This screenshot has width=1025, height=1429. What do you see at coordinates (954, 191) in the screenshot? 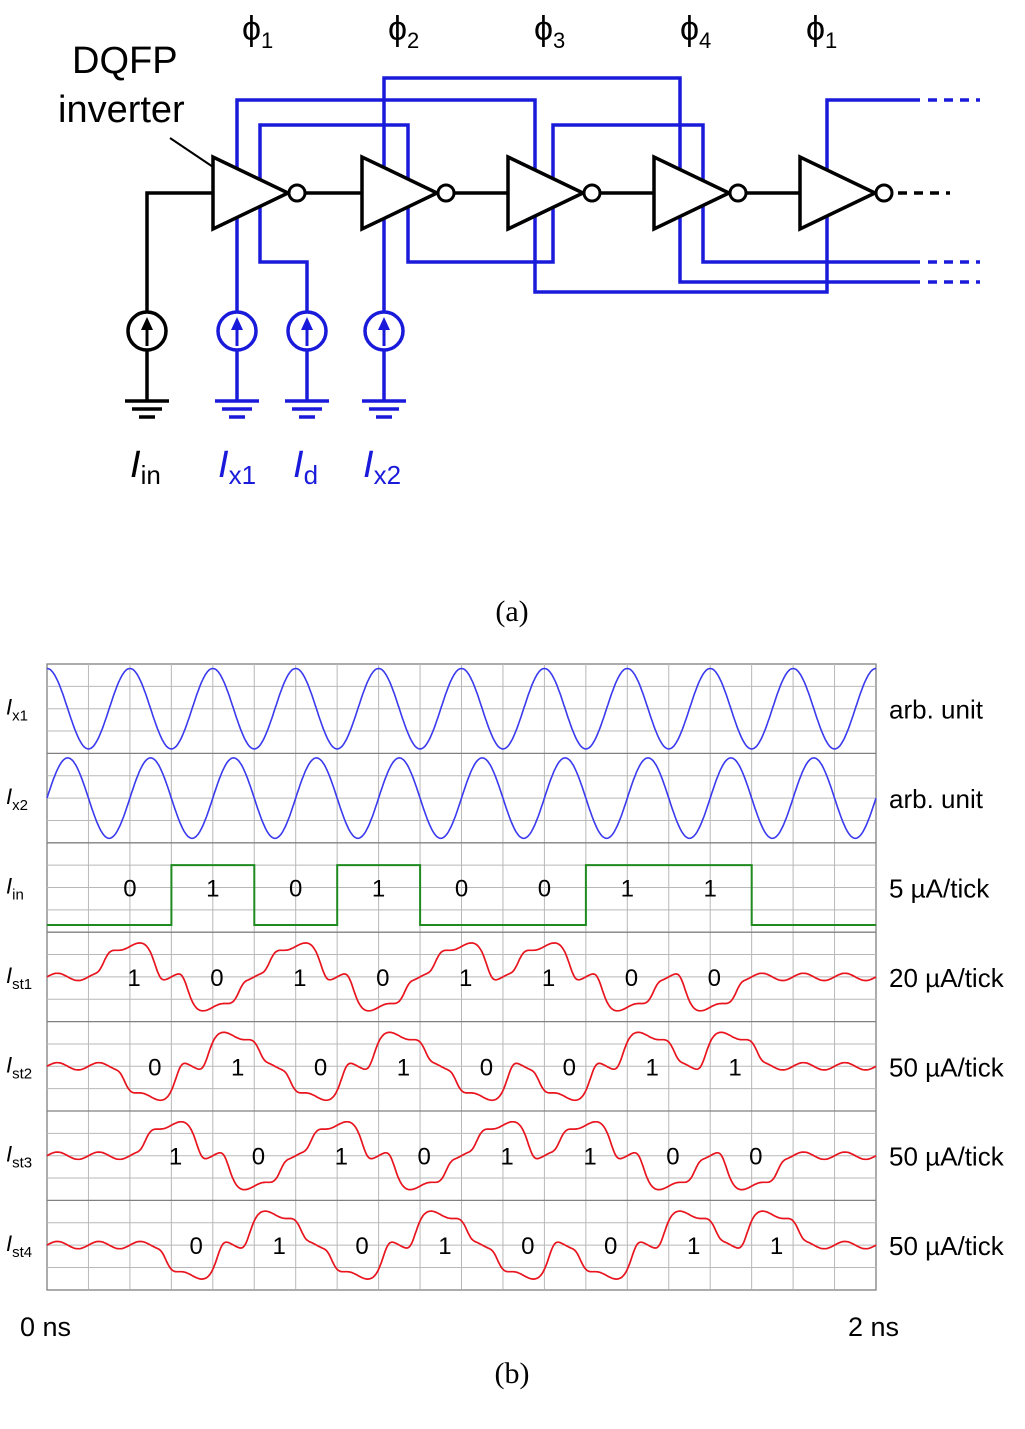
I see `excitation-continuation` at bounding box center [954, 191].